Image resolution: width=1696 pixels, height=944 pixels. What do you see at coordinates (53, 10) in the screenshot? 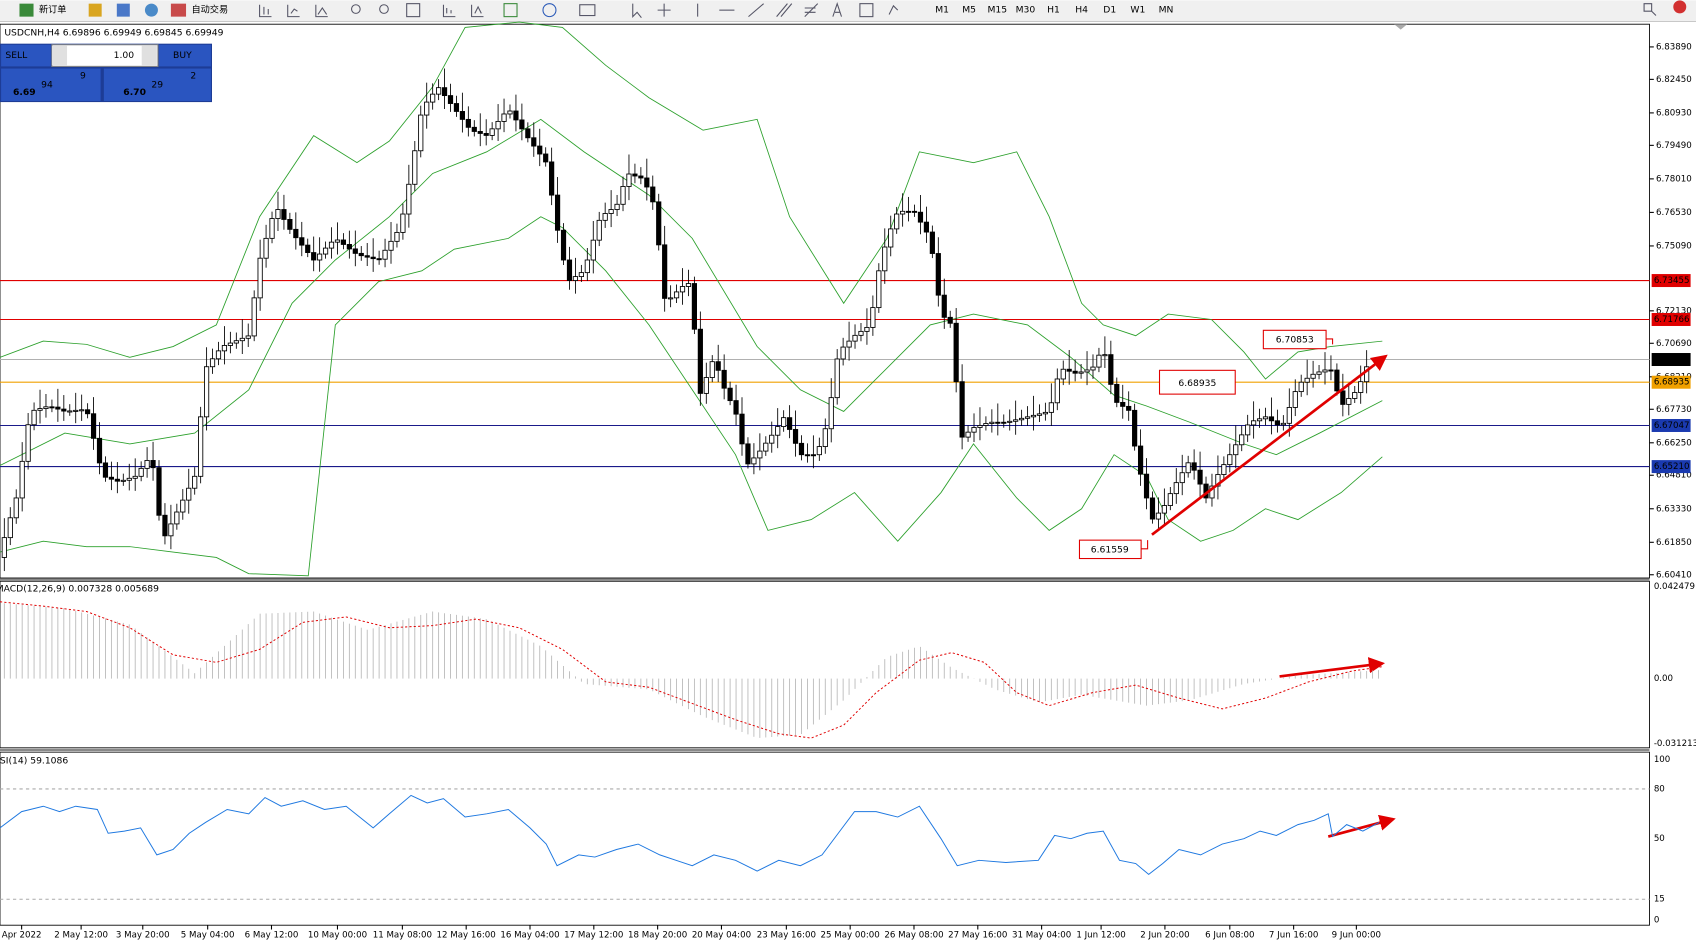
I see `new-order-button: 新订单` at bounding box center [53, 10].